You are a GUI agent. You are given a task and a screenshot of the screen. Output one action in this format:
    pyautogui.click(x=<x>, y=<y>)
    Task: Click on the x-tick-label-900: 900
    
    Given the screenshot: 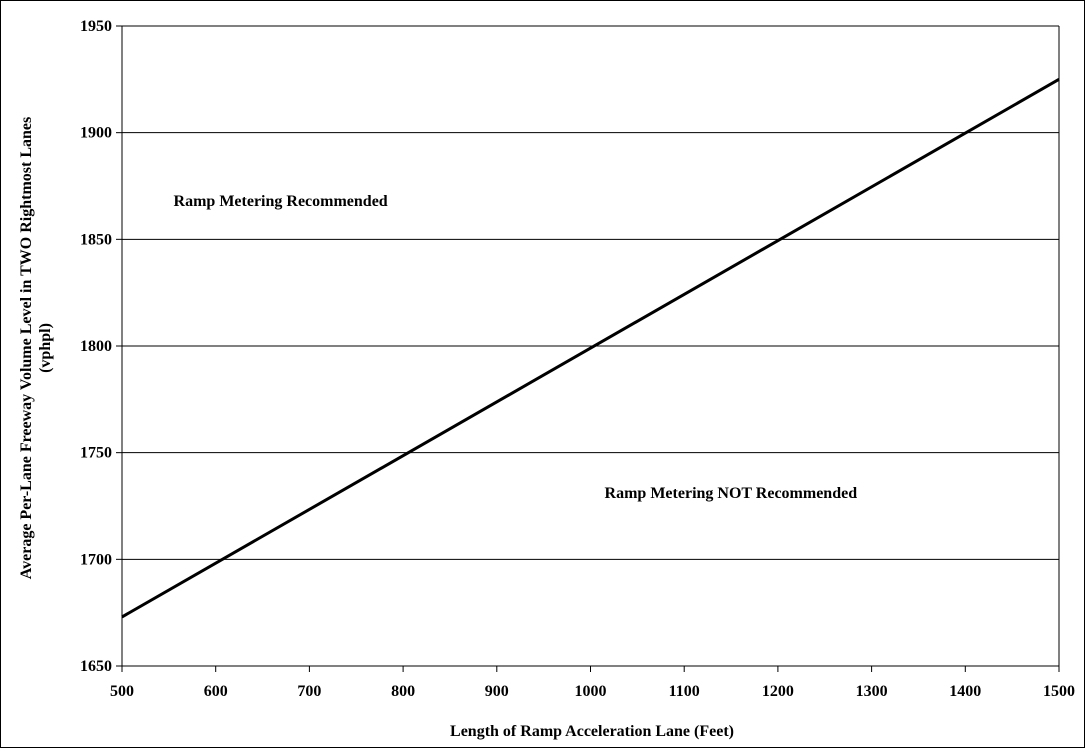 What is the action you would take?
    pyautogui.click(x=497, y=691)
    